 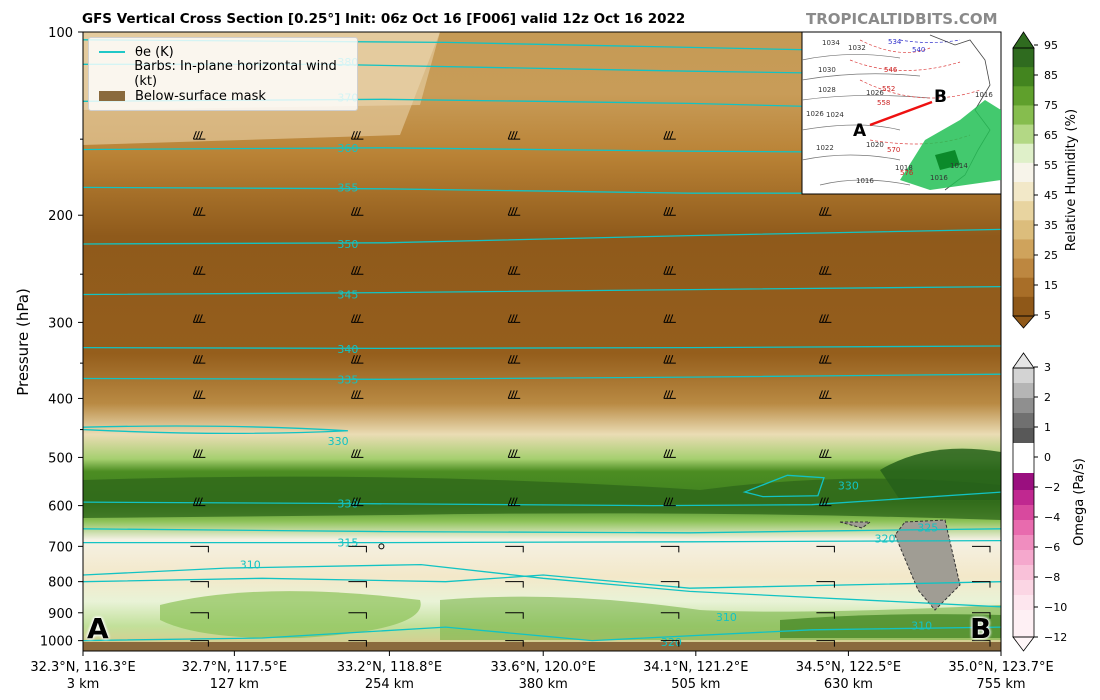 I want to click on inset-isobar-label: 1032, so click(x=857, y=48).